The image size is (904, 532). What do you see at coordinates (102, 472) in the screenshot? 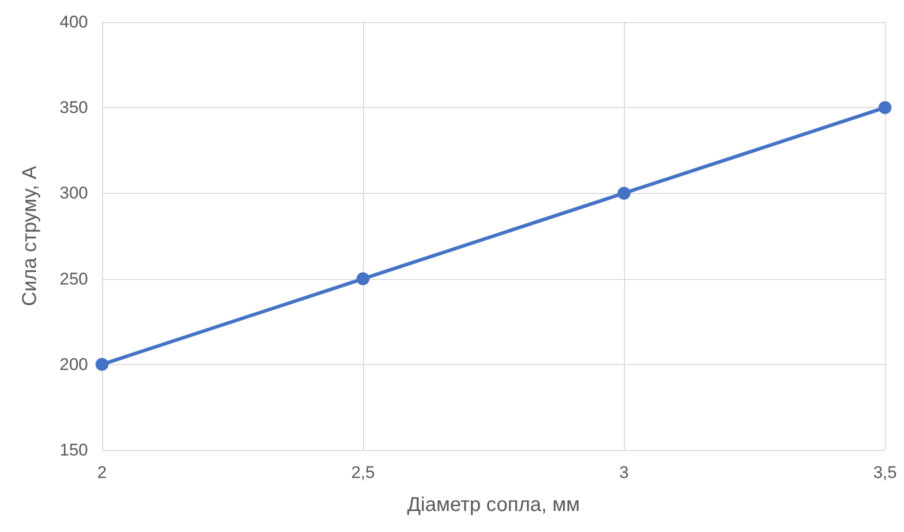
I see `x-tick-label: 2` at bounding box center [102, 472].